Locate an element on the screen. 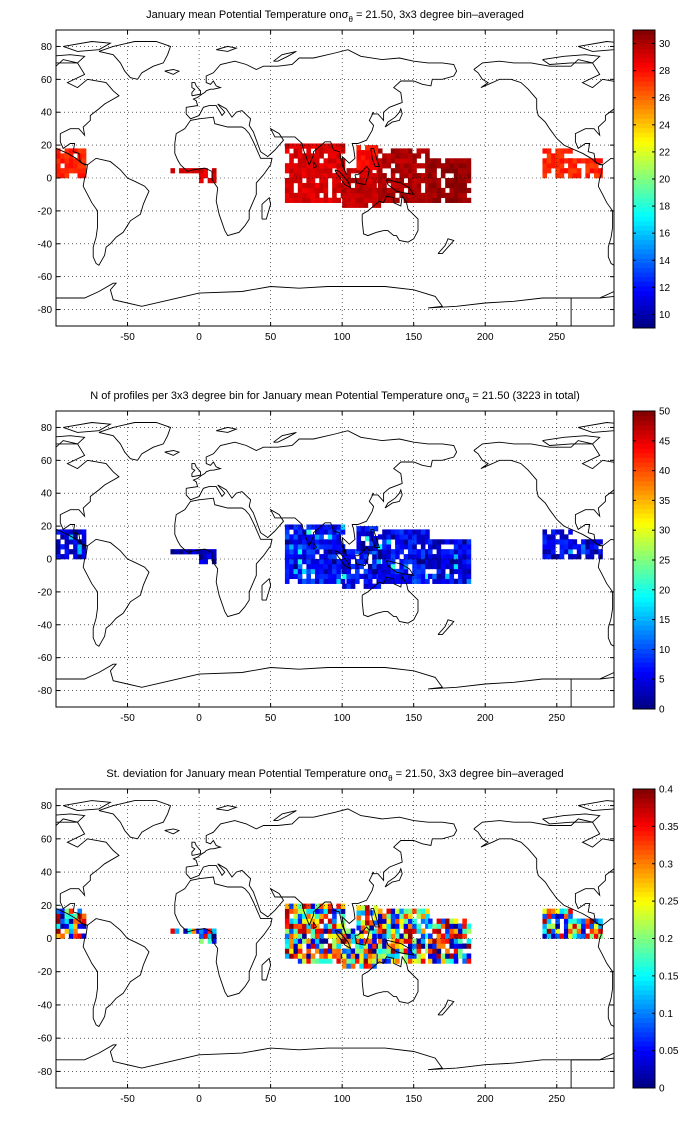  colorbar-tick-label: 0.15 is located at coordinates (669, 976).